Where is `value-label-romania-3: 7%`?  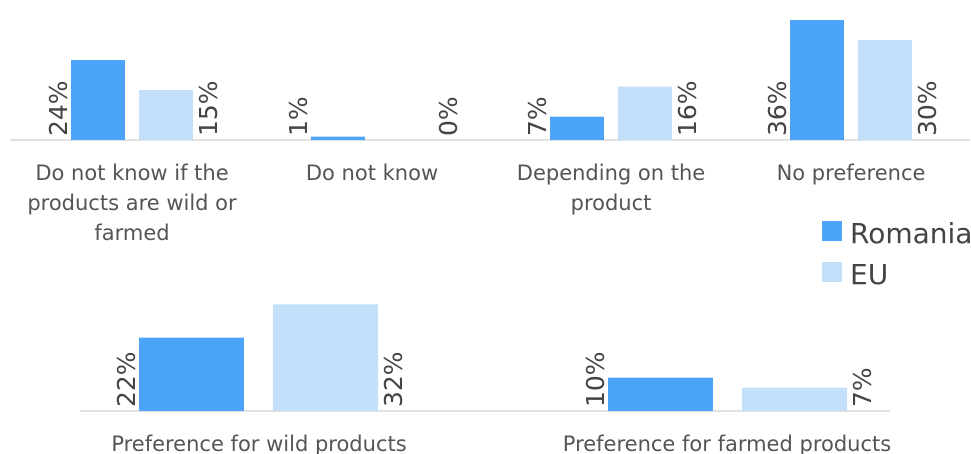
value-label-romania-3: 7% is located at coordinates (537, 116).